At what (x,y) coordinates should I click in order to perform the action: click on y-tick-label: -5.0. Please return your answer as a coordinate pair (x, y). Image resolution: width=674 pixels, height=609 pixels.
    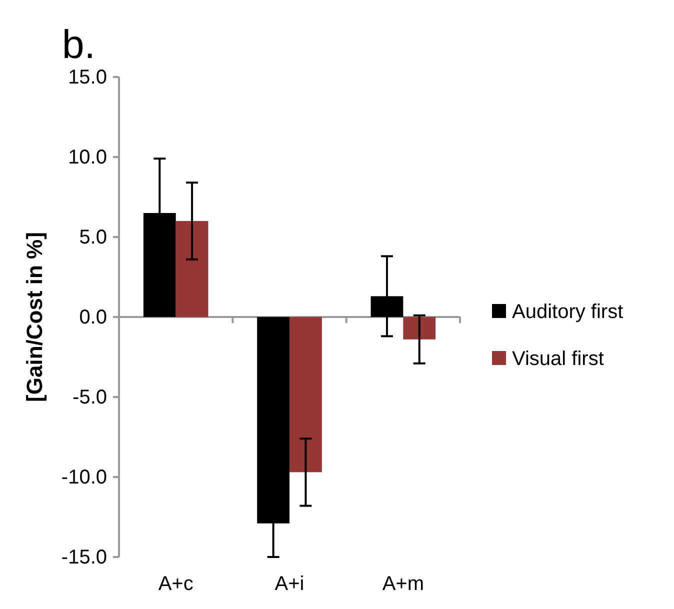
    Looking at the image, I should click on (89, 397).